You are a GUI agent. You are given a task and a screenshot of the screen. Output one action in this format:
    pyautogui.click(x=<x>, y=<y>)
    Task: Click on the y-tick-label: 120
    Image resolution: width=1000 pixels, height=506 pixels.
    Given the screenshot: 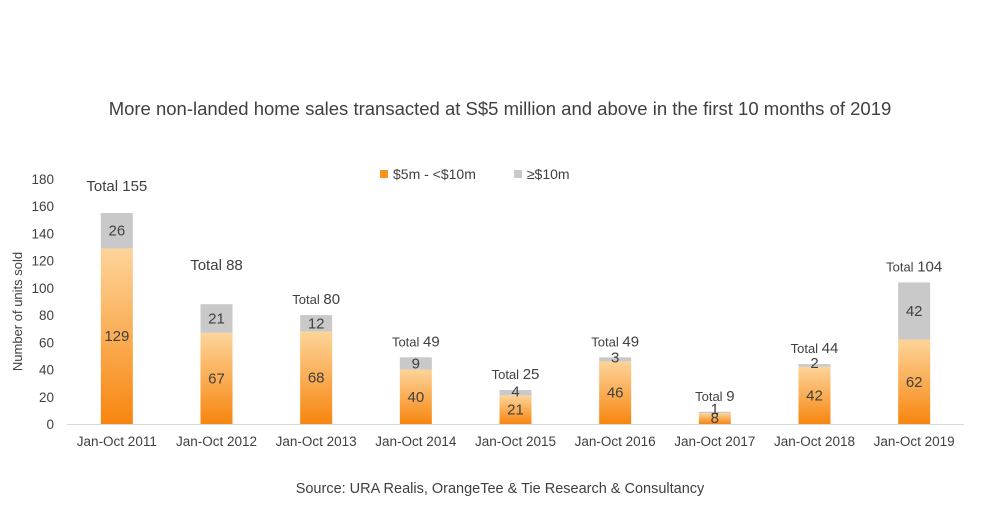 What is the action you would take?
    pyautogui.click(x=42, y=261)
    